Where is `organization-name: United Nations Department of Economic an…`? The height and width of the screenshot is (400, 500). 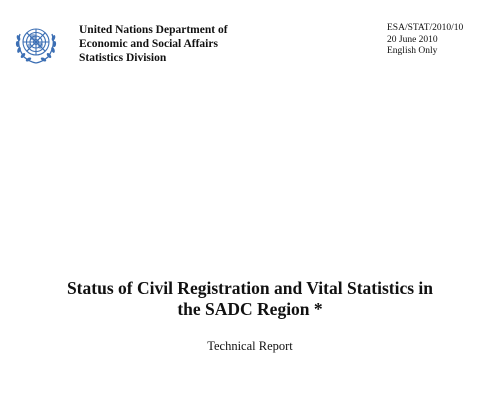 organization-name: United Nations Department of Economic an… is located at coordinates (153, 44).